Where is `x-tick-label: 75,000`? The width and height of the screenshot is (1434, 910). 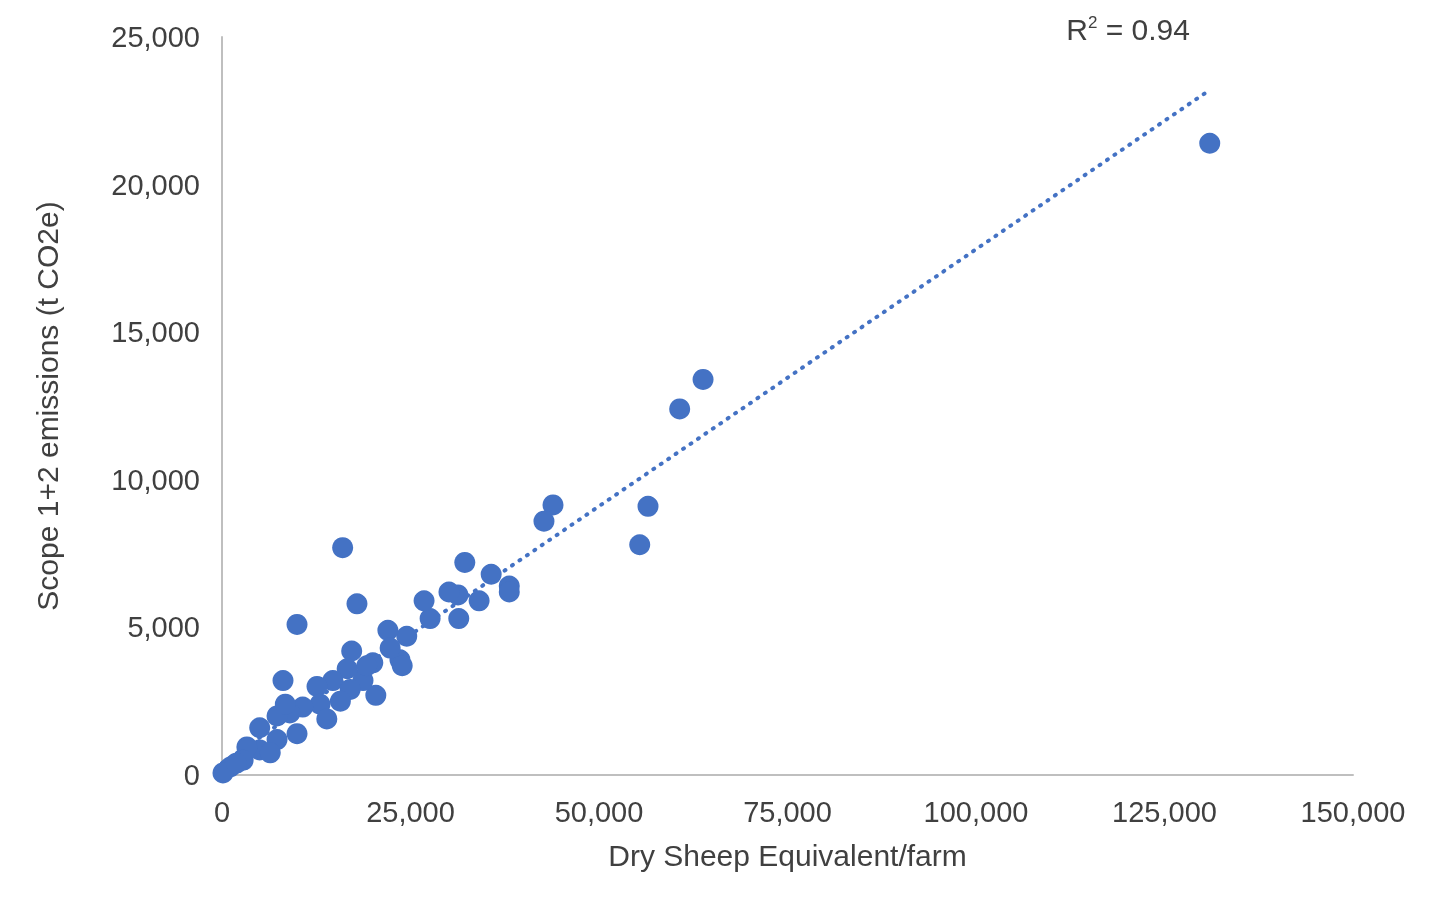 x-tick-label: 75,000 is located at coordinates (787, 811).